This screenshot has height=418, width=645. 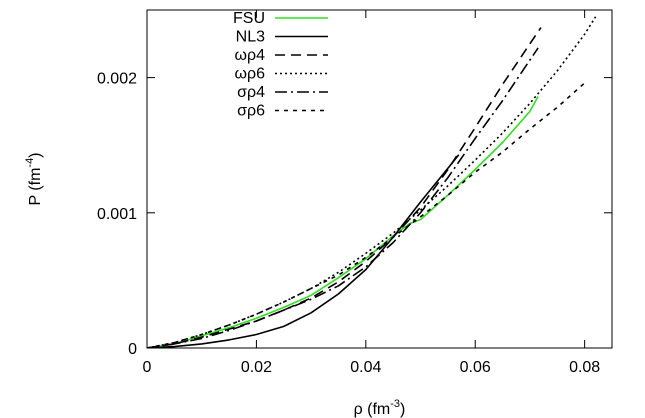 What do you see at coordinates (372, 409) in the screenshot?
I see `x-axis-label-main: ρ (fm` at bounding box center [372, 409].